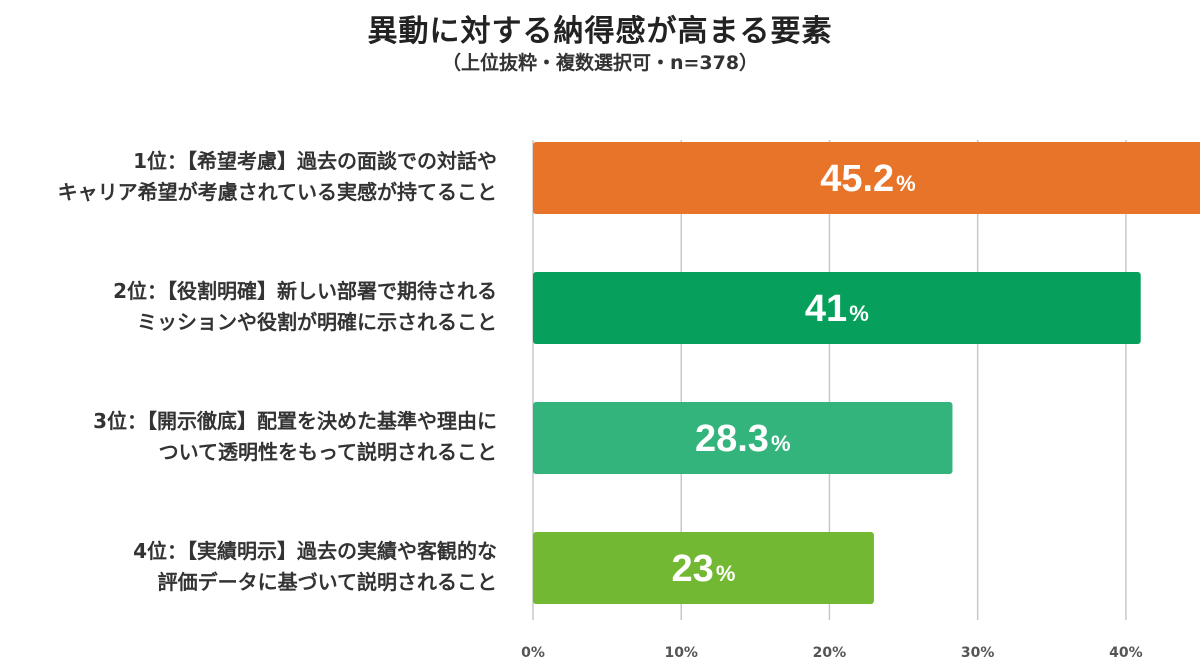  I want to click on category-label-2: 2位：【役割明確】新しい部署で期待されるミッションや役割が明確に示されること, so click(305, 306).